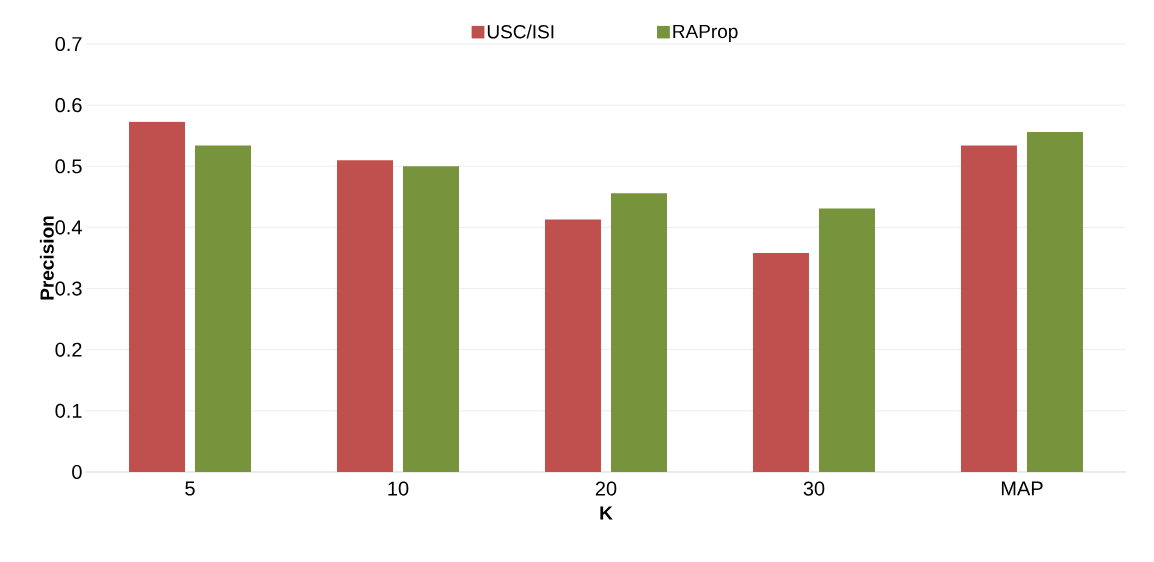  What do you see at coordinates (68, 44) in the screenshot?
I see `y-tick-label: 0.7` at bounding box center [68, 44].